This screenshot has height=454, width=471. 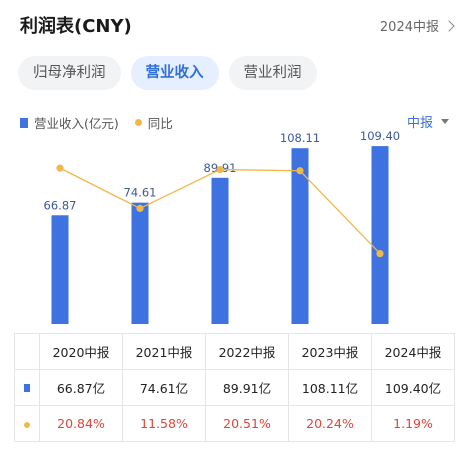 What do you see at coordinates (247, 387) in the screenshot?
I see `table-cell: 89.91亿` at bounding box center [247, 387].